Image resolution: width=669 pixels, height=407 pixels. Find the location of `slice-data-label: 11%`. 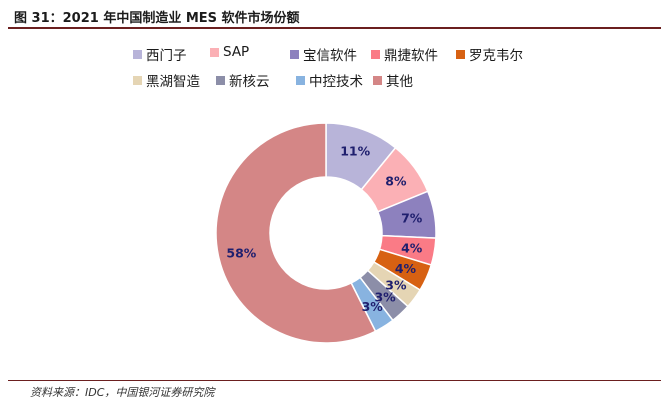

slice-data-label: 11% is located at coordinates (355, 151).